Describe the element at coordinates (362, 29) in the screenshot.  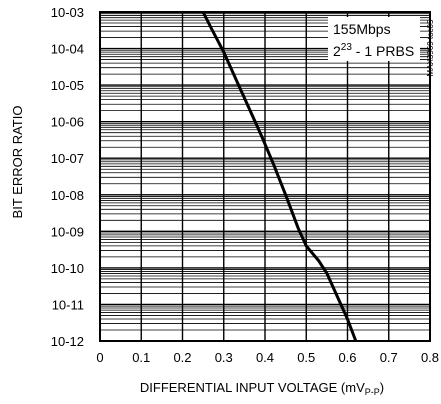
I see `legend-line1: 155Mbps` at that location.